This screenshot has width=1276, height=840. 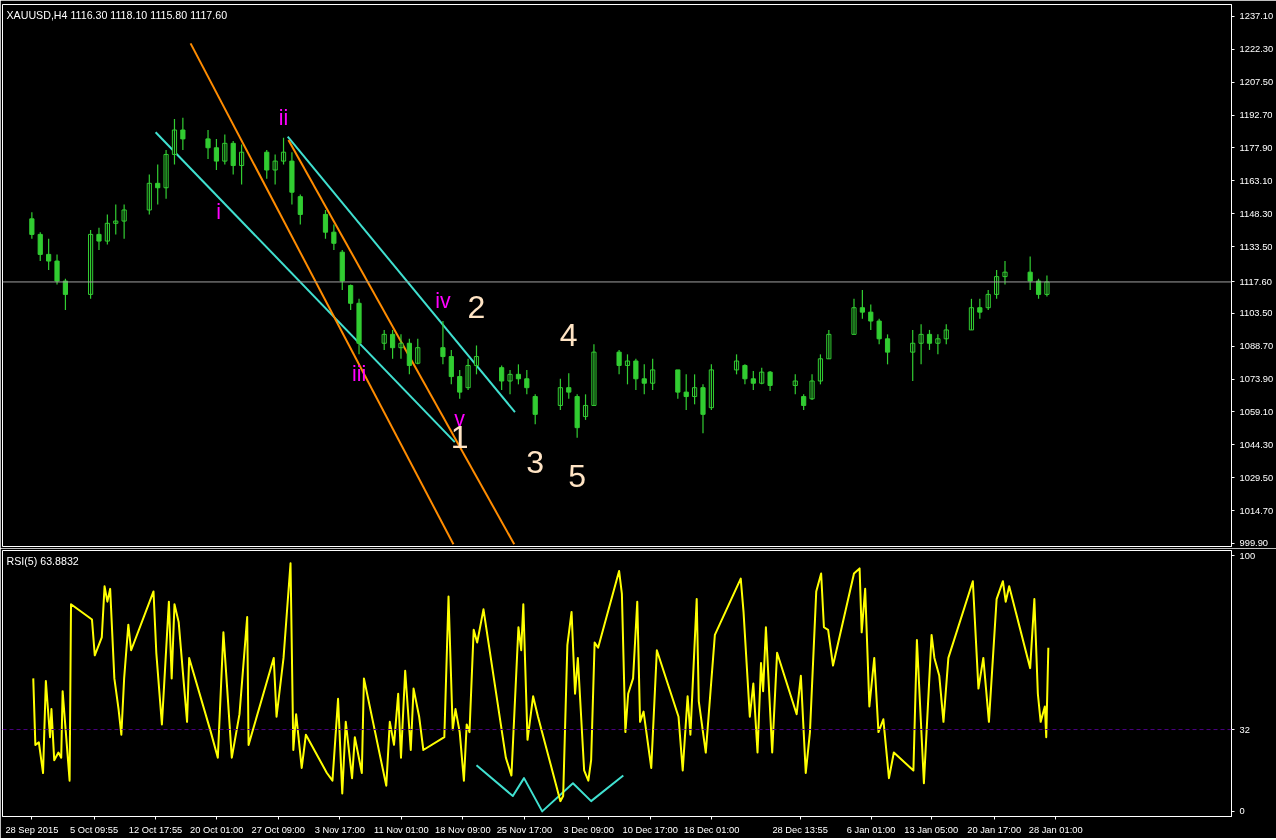 What do you see at coordinates (278, 829) in the screenshot?
I see `x-tick-label: 27 Oct 09:00` at bounding box center [278, 829].